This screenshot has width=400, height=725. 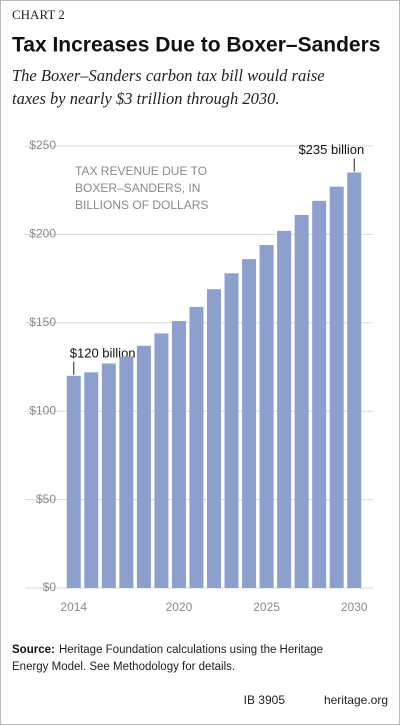 I want to click on y-tick-label: $200, so click(x=42, y=234).